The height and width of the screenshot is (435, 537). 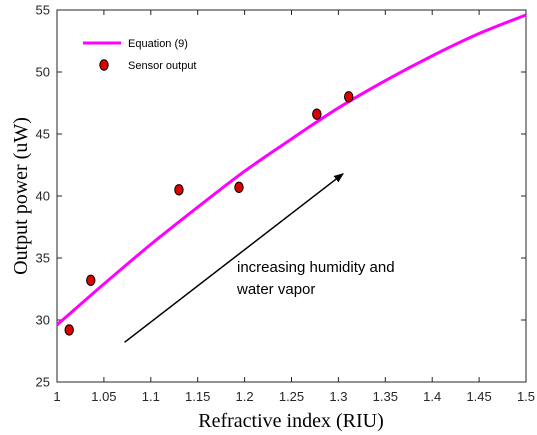 I want to click on x-tick-label: 1.05, so click(x=103, y=396).